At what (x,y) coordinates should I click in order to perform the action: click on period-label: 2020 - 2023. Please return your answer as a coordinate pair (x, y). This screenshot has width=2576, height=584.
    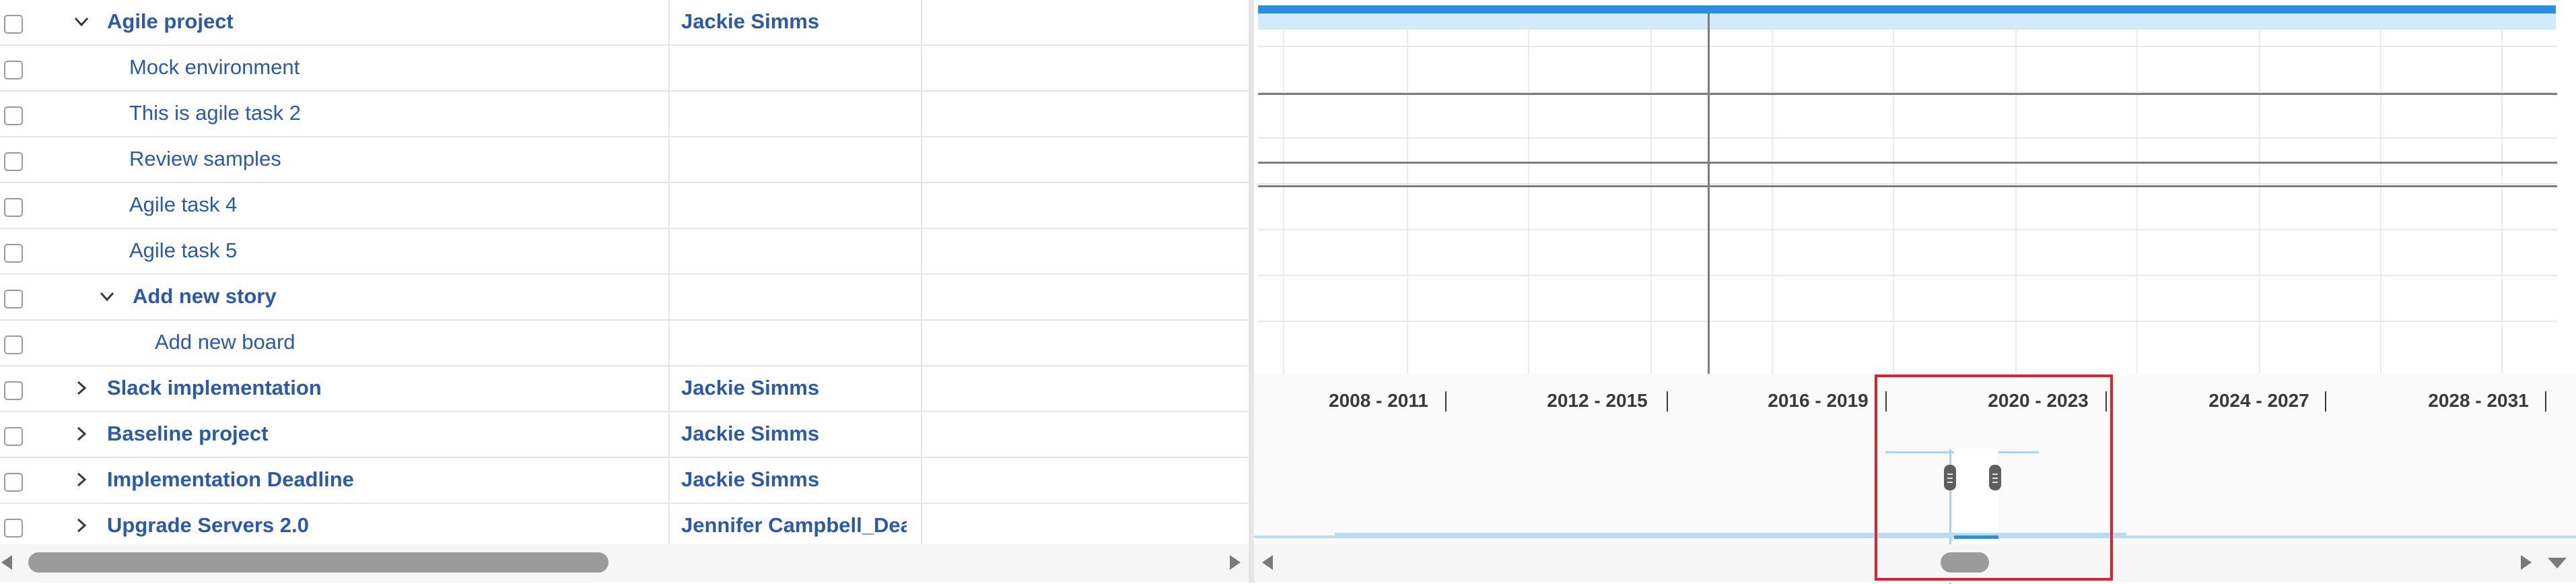
    Looking at the image, I should click on (2038, 400).